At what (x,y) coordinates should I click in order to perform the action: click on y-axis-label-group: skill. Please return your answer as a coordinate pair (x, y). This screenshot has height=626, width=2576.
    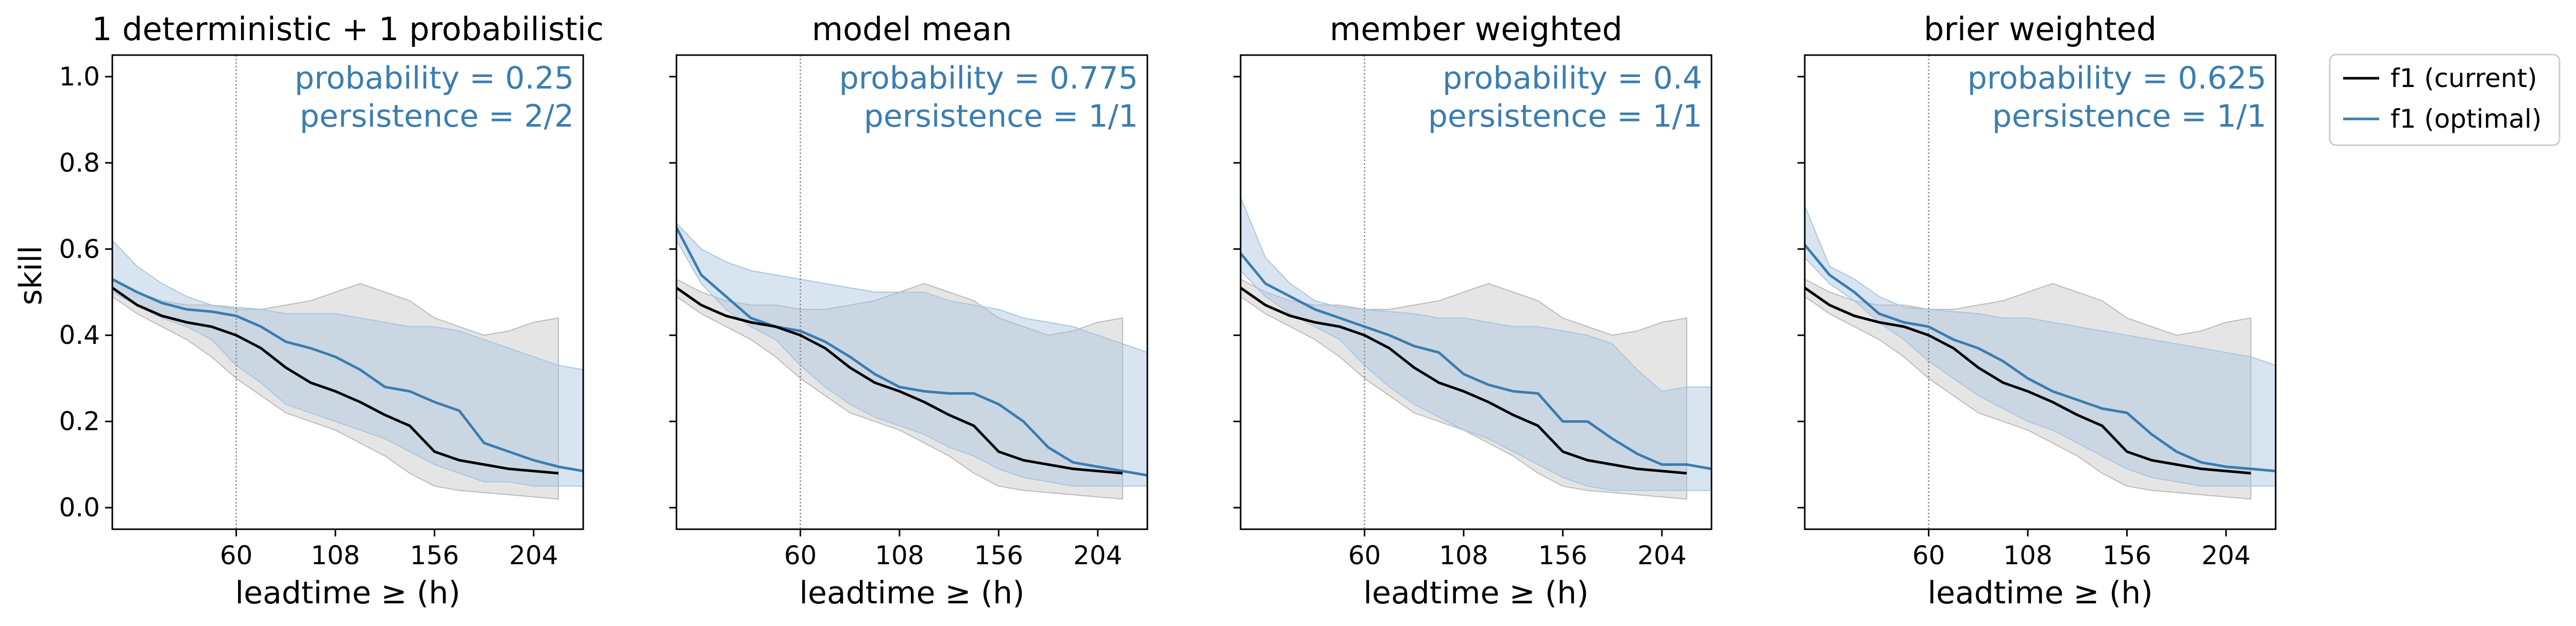
    Looking at the image, I should click on (31, 275).